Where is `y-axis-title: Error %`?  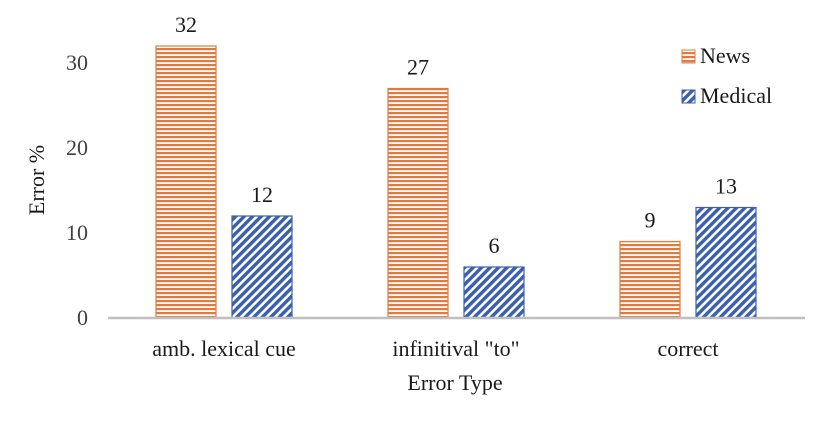
y-axis-title: Error % is located at coordinates (36, 180).